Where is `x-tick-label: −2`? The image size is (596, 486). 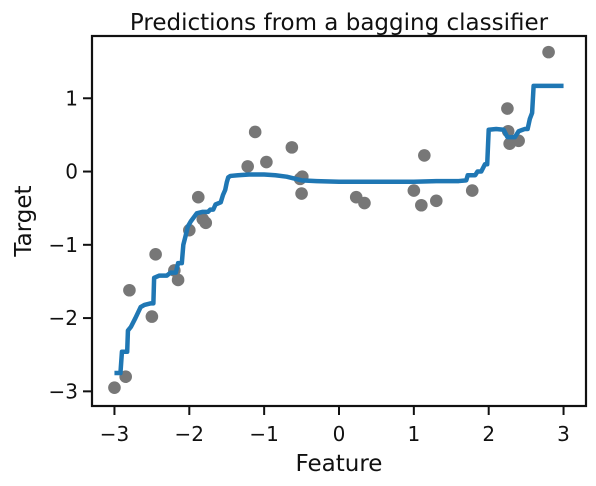
x-tick-label: −2 is located at coordinates (189, 434).